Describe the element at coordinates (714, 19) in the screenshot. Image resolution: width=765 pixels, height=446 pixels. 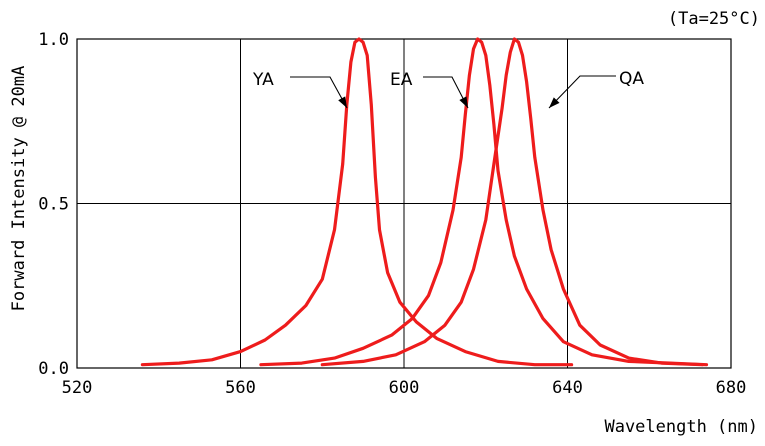
I see `condition-annotation: (Ta=25°C)` at that location.